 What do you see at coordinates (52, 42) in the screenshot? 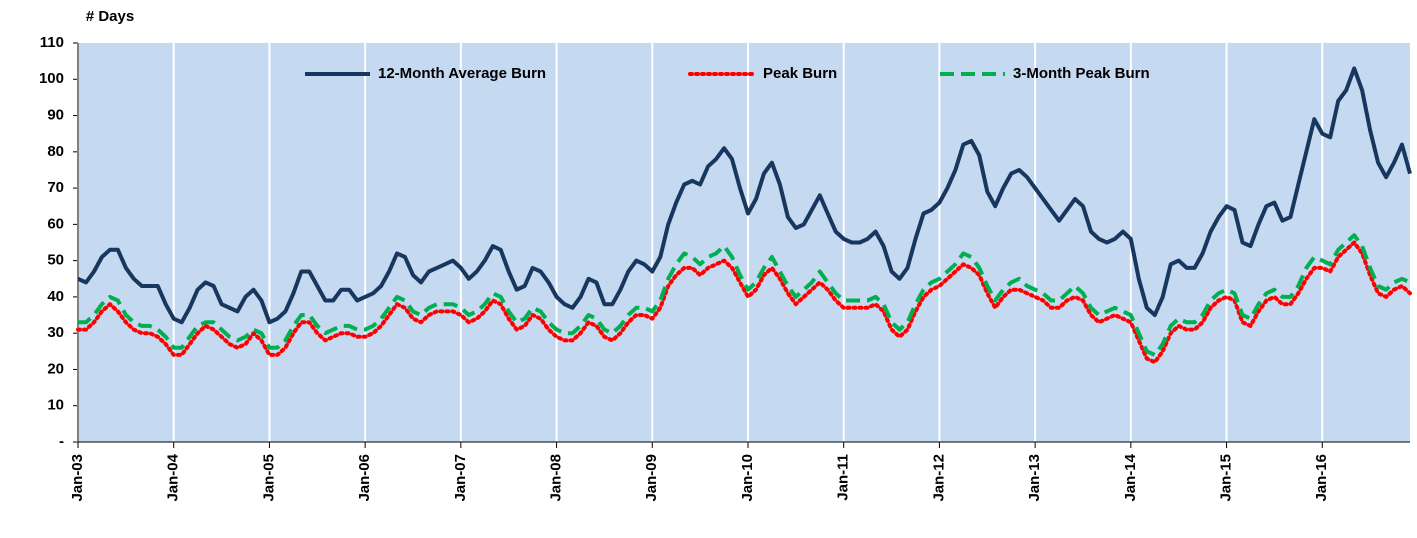
I see `y-tick-label: 110` at bounding box center [52, 42].